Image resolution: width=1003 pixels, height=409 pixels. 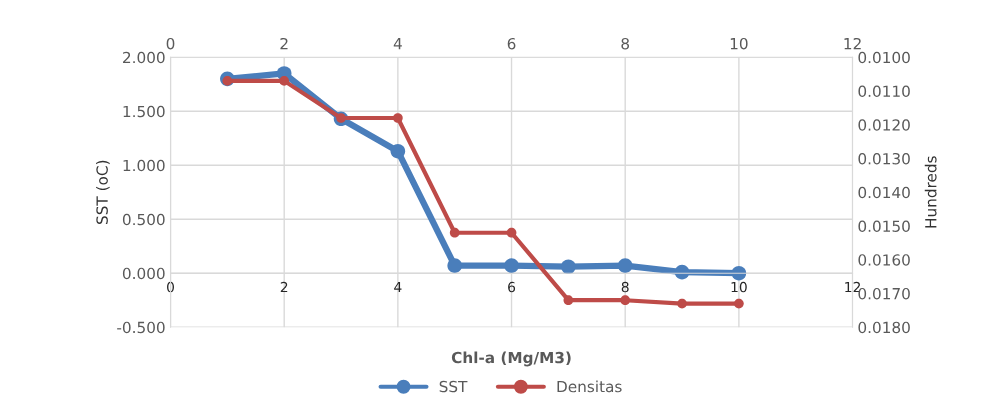 What do you see at coordinates (512, 287) in the screenshot?
I see `x-tick-label: 6` at bounding box center [512, 287].